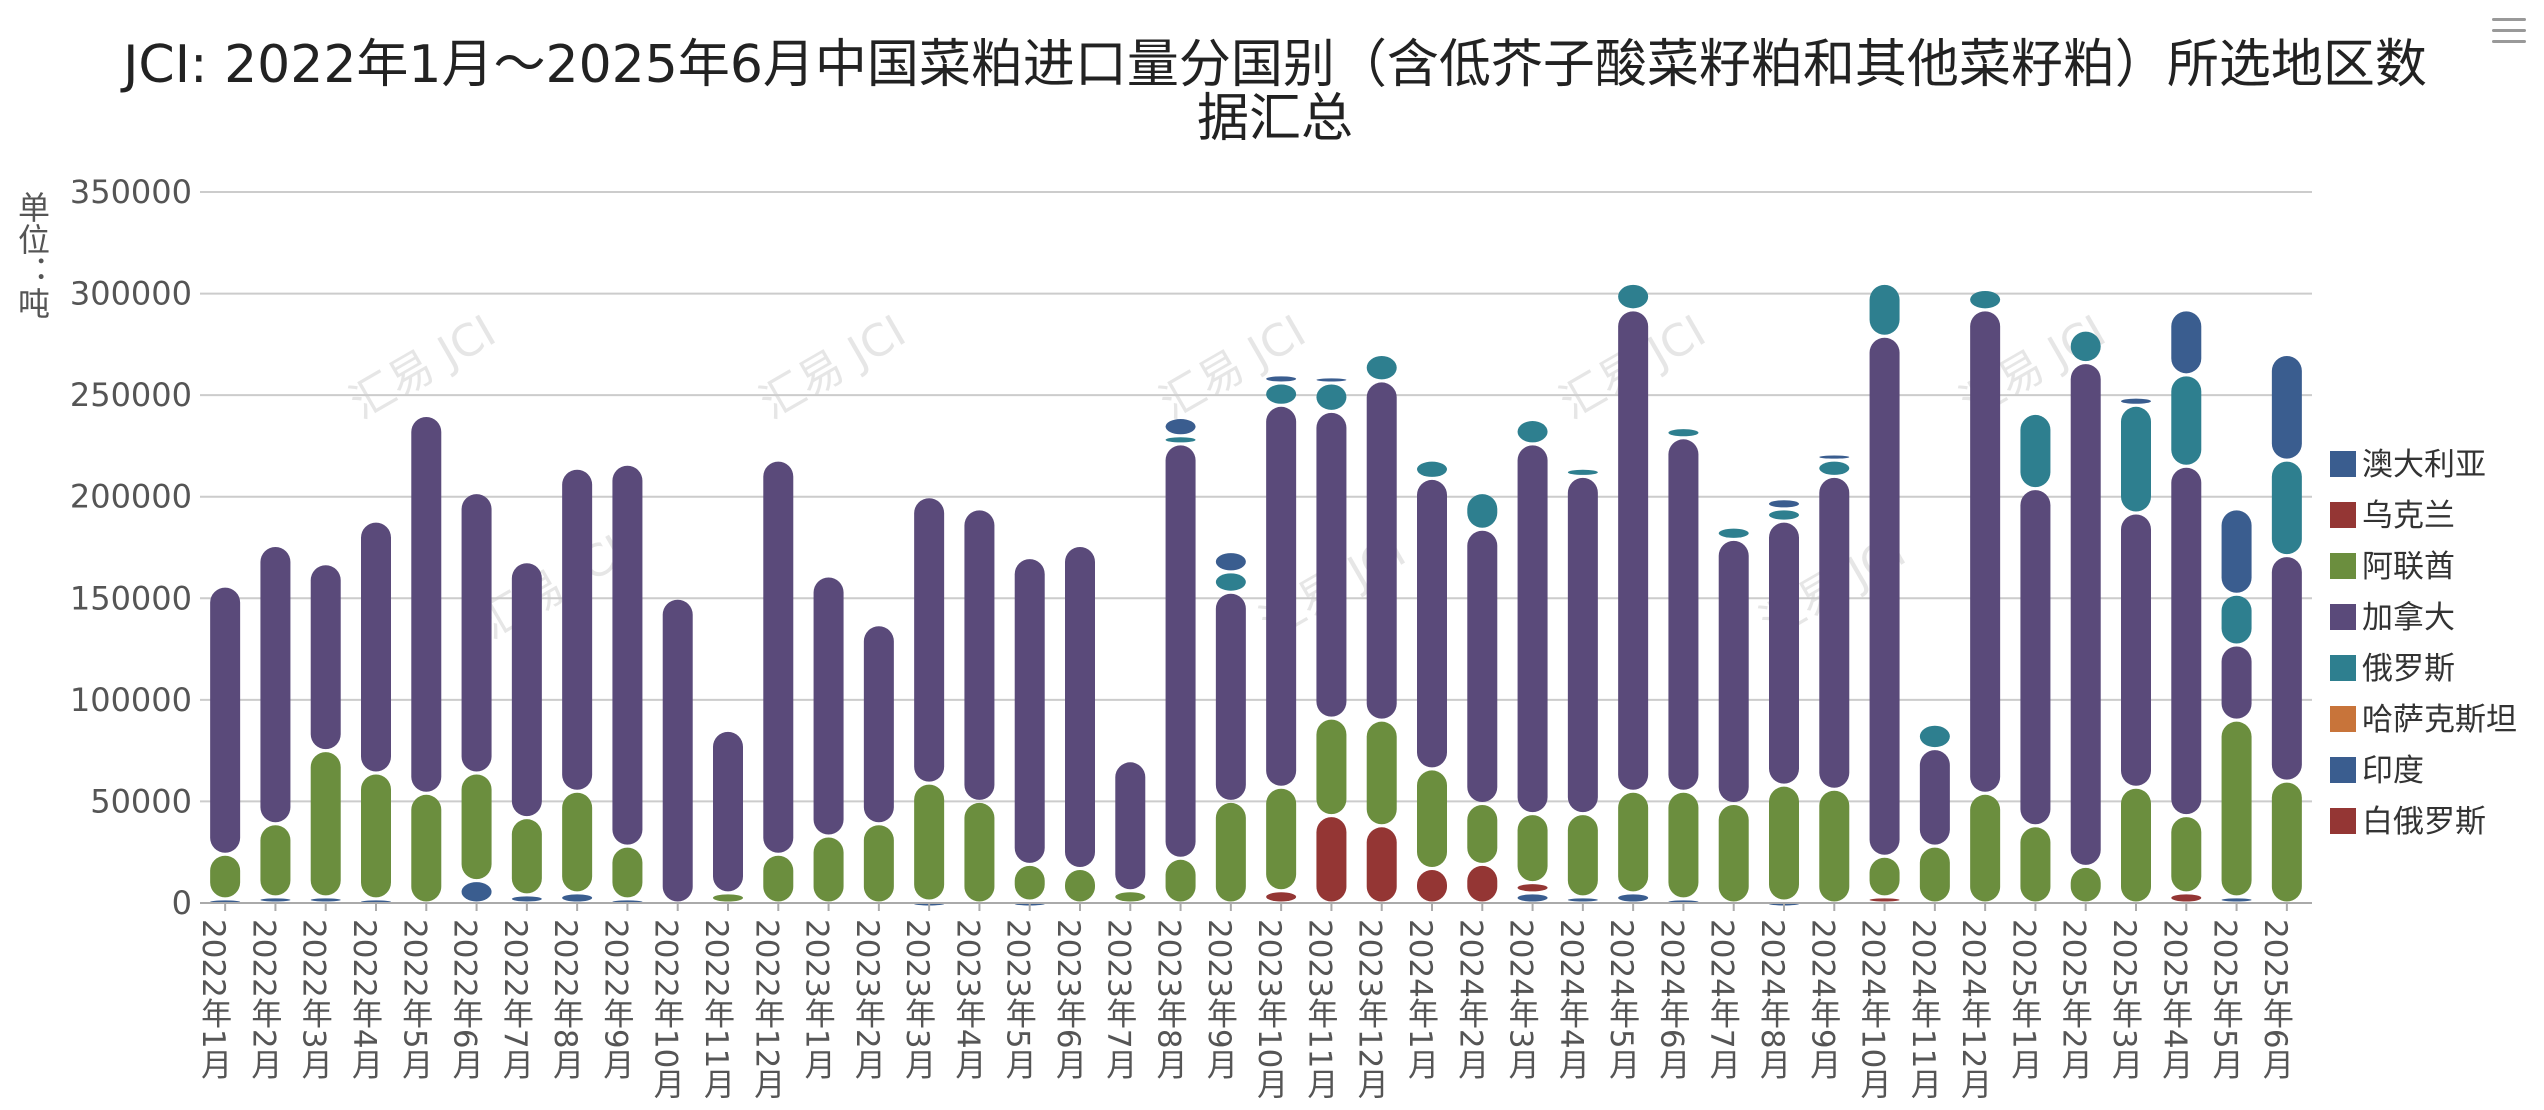 The image size is (2544, 1110). Describe the element at coordinates (2509, 32) in the screenshot. I see `hamburger-menu-icon` at that location.